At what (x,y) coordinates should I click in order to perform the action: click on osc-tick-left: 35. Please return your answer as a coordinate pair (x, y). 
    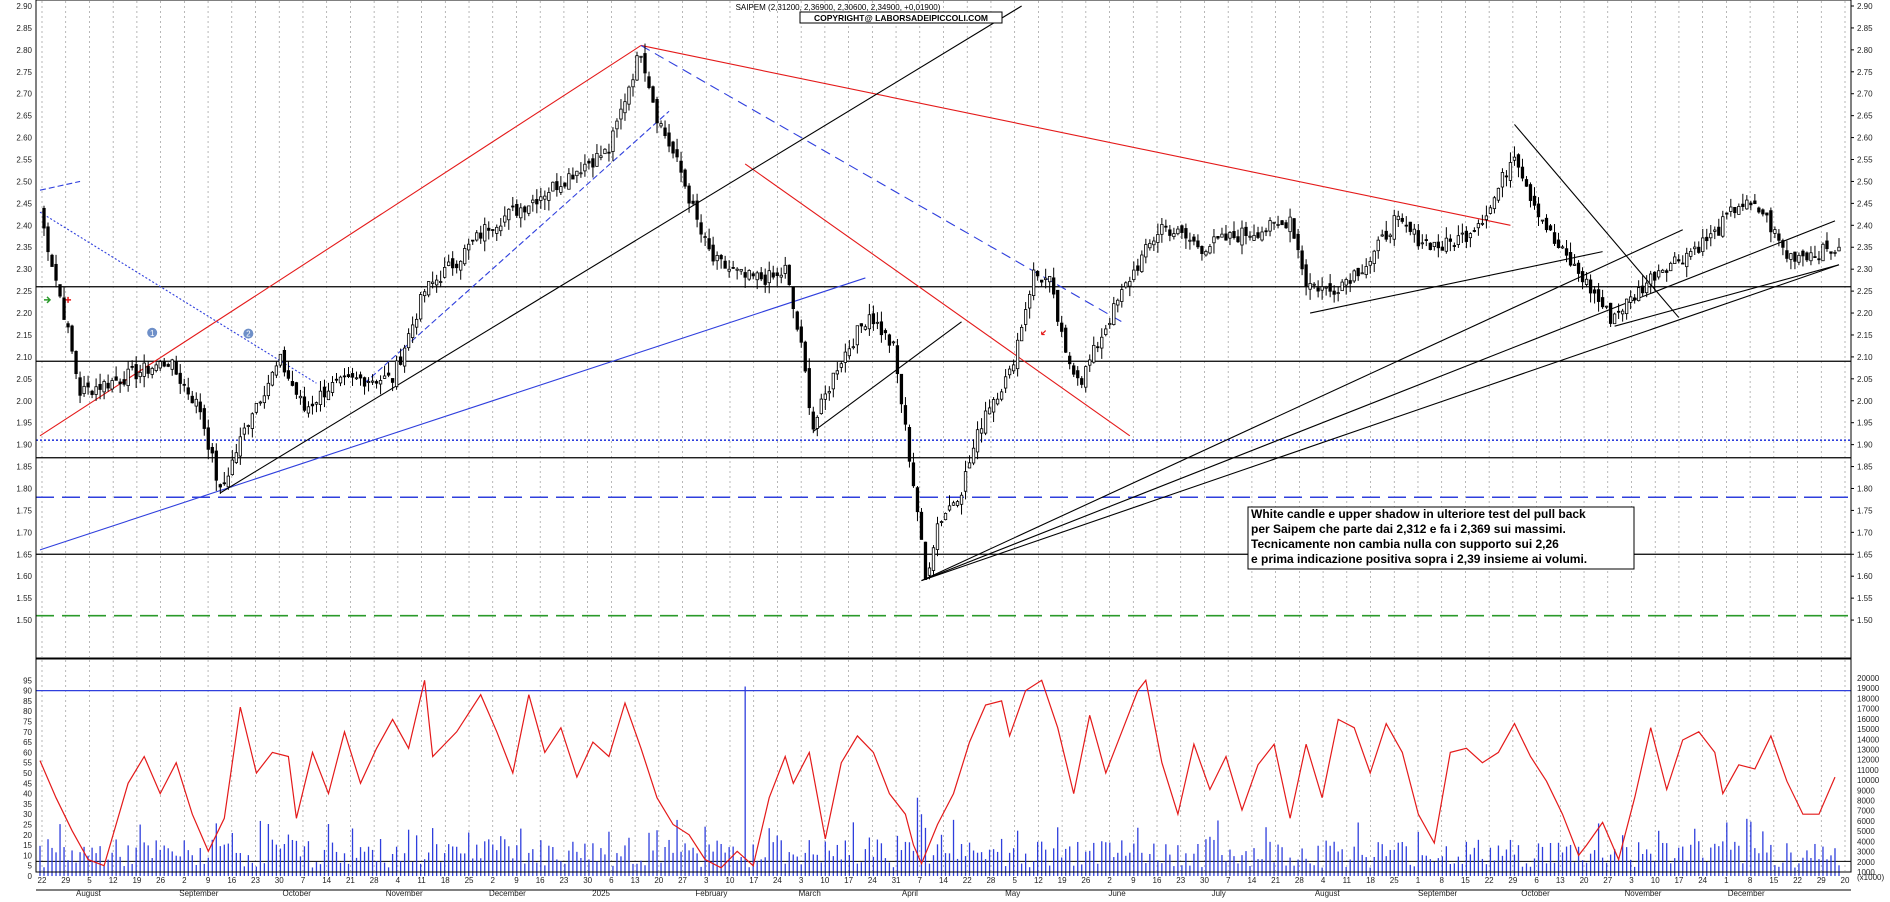
    Looking at the image, I should click on (27, 804).